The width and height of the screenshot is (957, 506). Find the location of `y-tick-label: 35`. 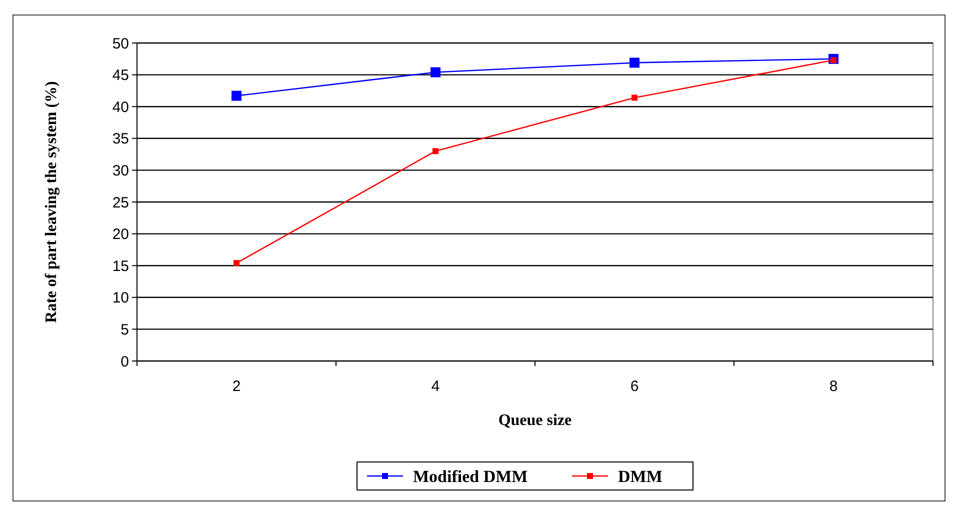

y-tick-label: 35 is located at coordinates (120, 139).